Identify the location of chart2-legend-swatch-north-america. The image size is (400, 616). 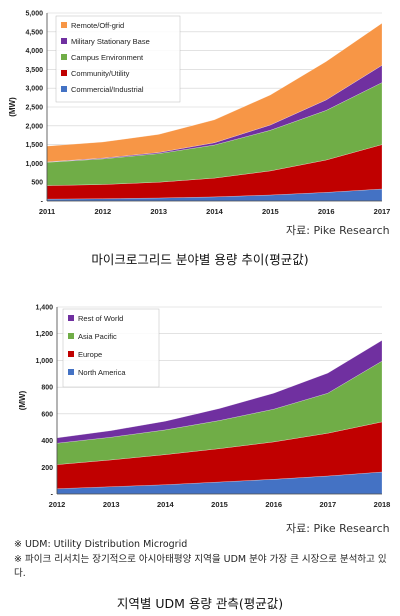
(71, 372).